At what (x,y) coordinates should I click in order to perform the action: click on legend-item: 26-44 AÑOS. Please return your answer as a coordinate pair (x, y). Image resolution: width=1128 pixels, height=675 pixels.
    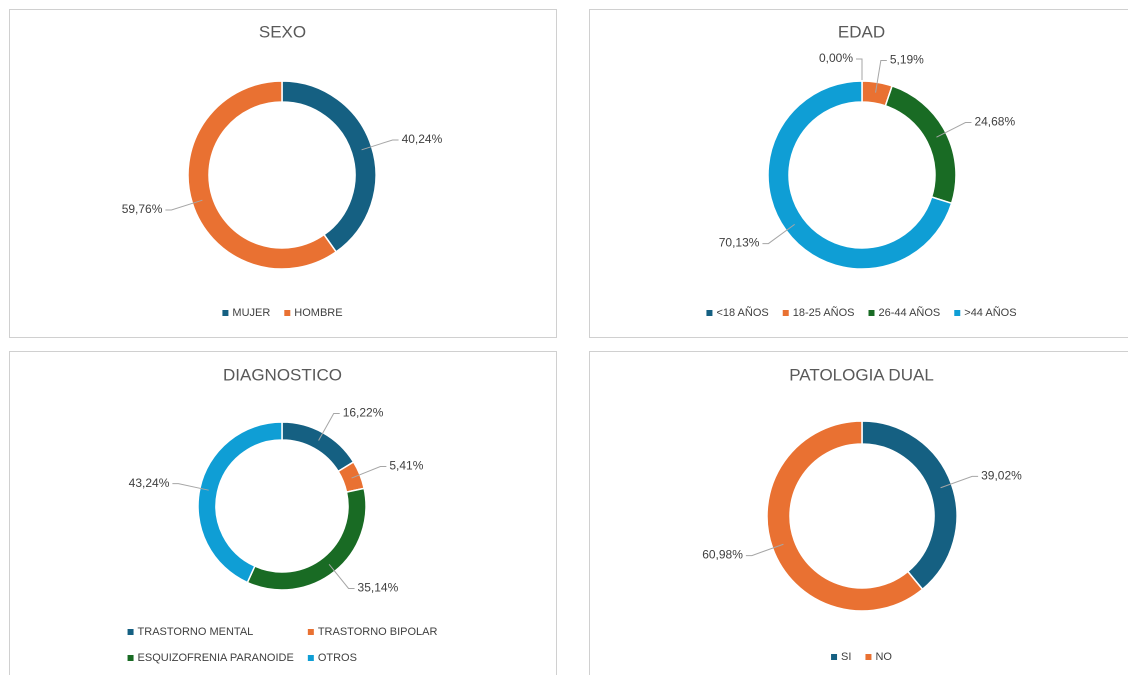
    Looking at the image, I should click on (904, 312).